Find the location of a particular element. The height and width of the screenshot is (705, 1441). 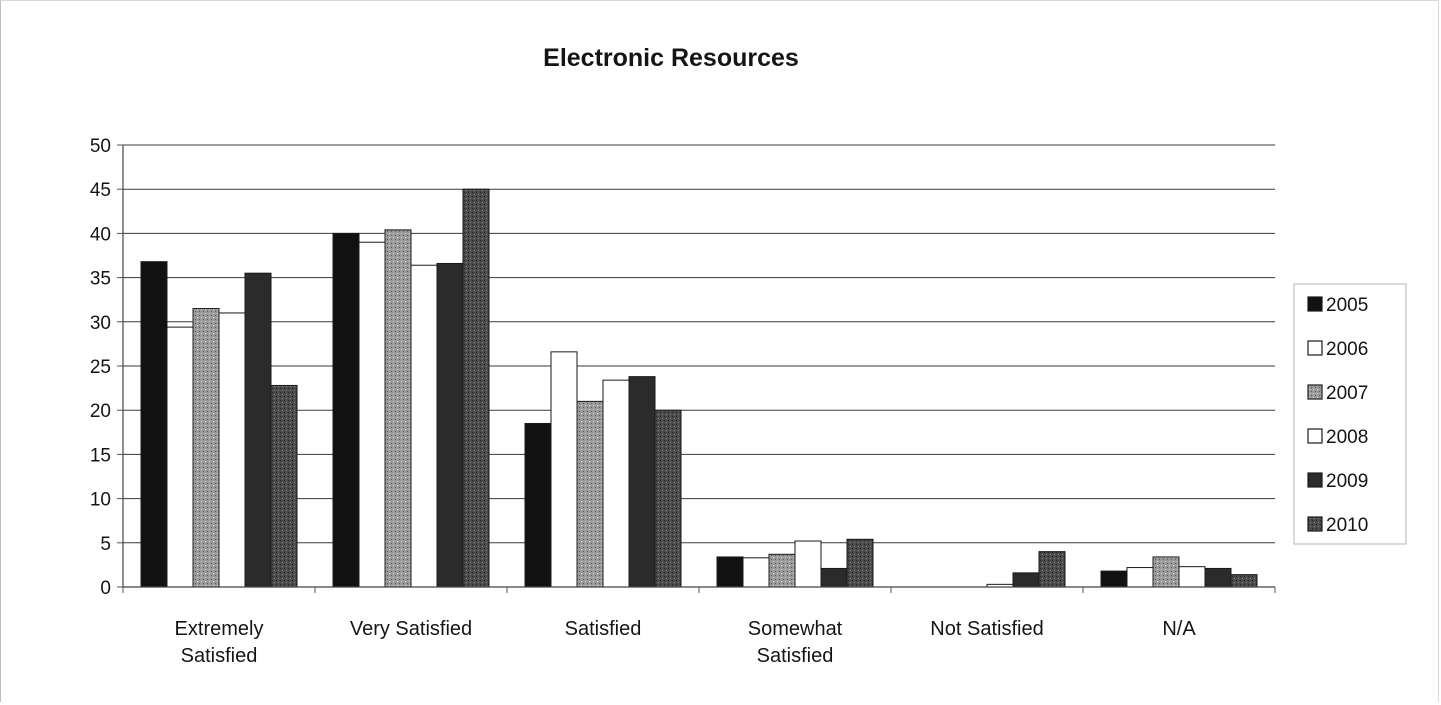

y-tick-label: 25 is located at coordinates (100, 367).